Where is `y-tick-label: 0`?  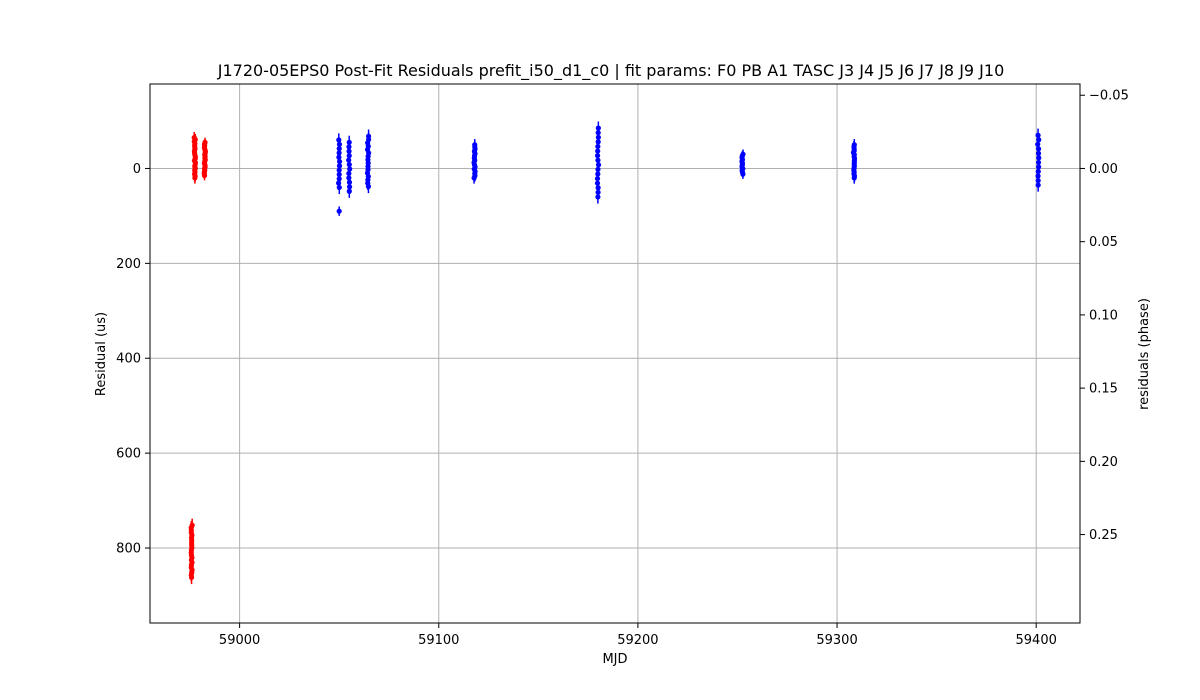
y-tick-label: 0 is located at coordinates (137, 169).